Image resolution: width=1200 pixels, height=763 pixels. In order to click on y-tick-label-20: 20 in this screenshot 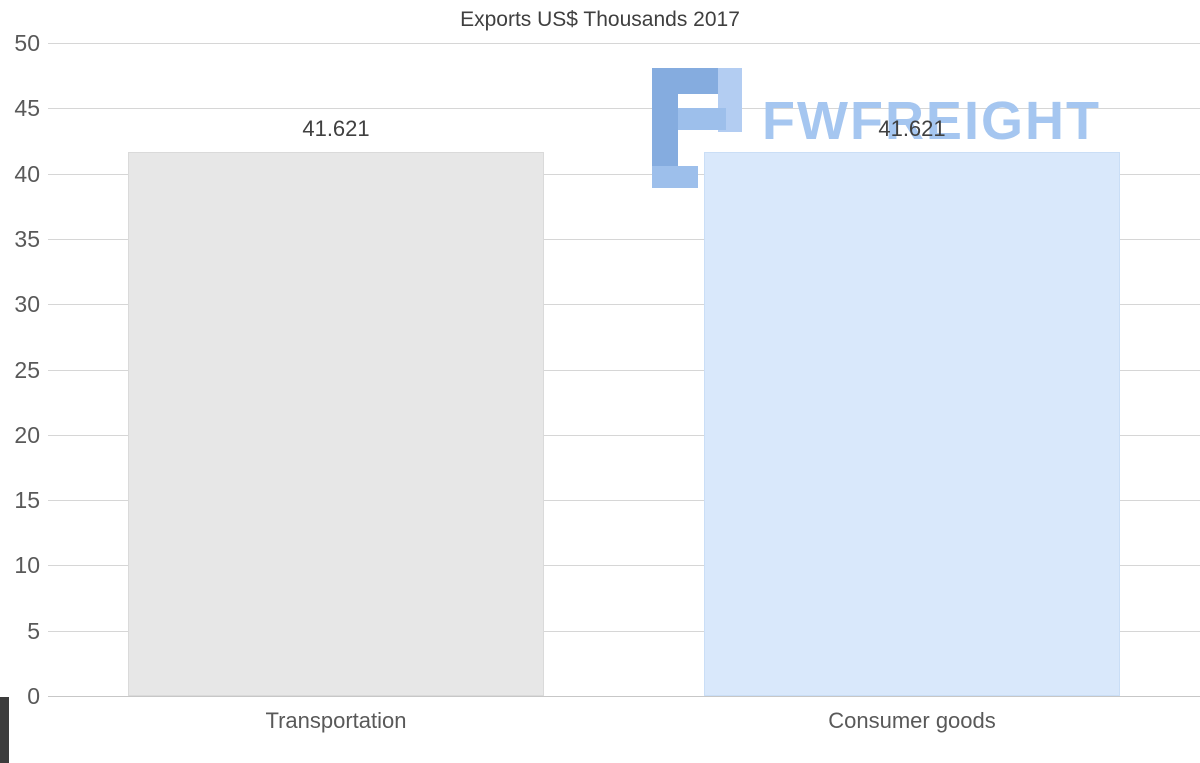, I will do `click(27, 435)`.